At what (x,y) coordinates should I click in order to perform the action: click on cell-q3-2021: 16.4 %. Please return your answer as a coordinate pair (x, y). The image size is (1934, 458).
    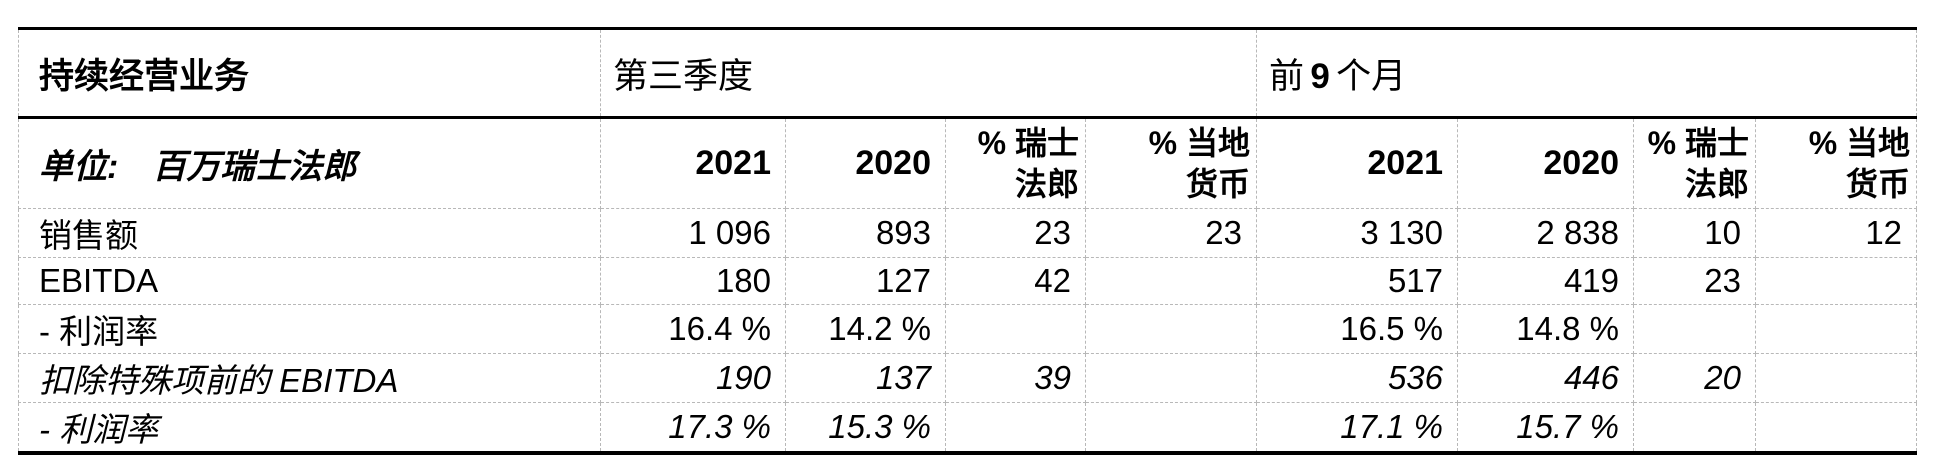
    Looking at the image, I should click on (693, 329).